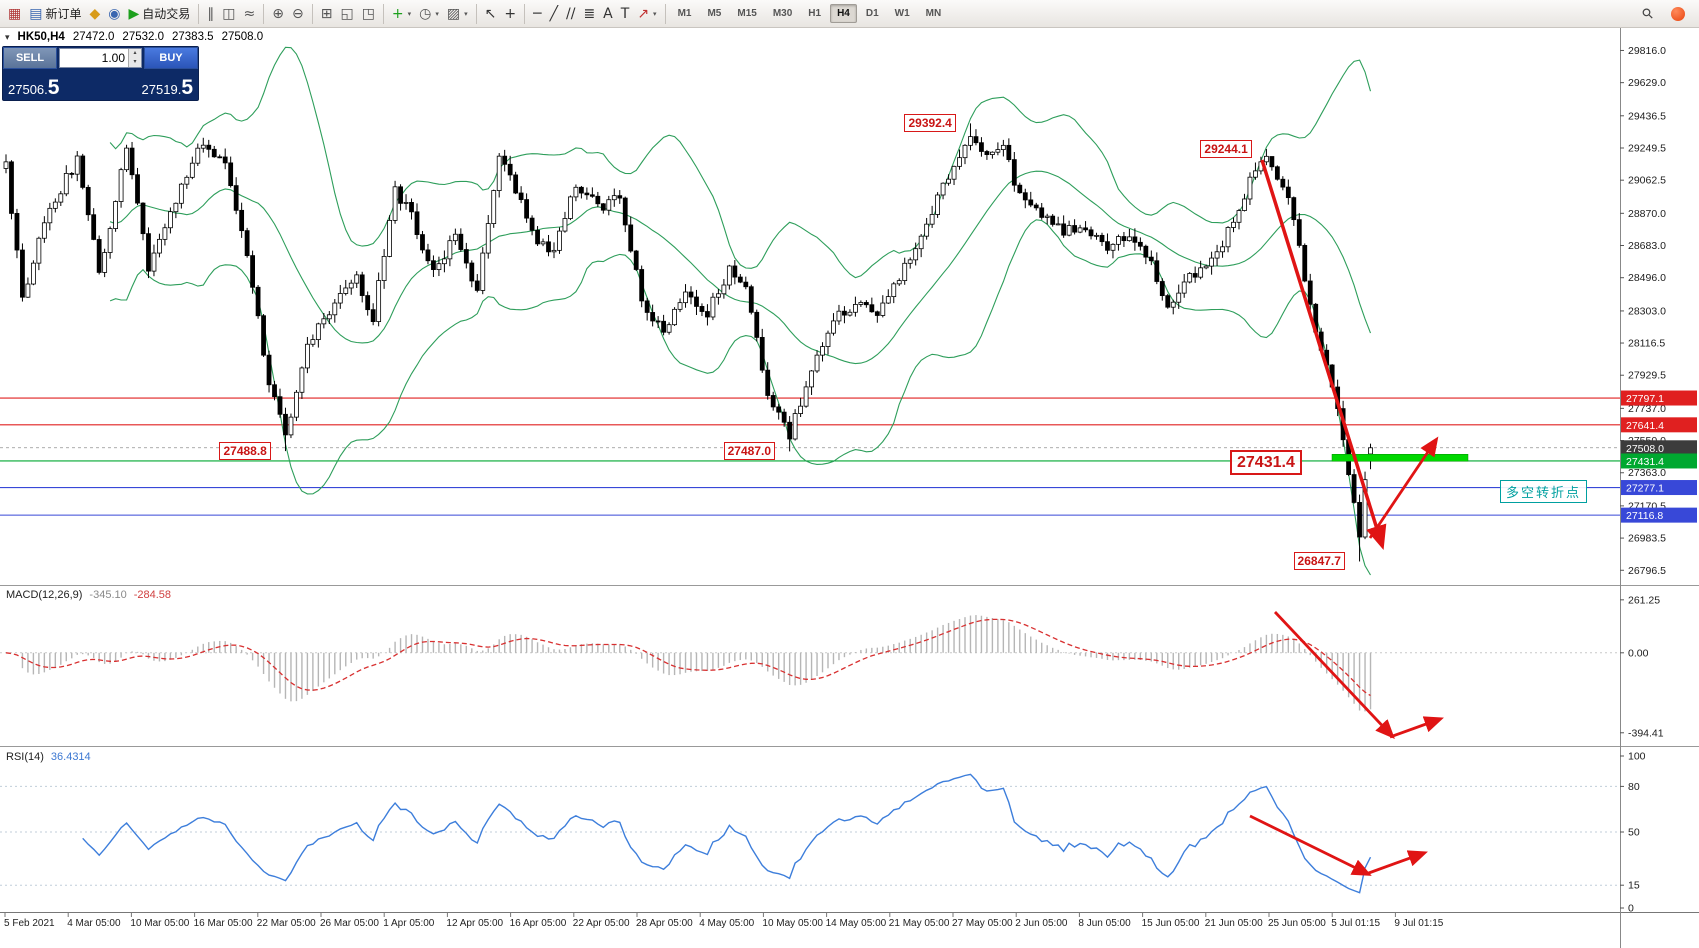 The height and width of the screenshot is (948, 1699). I want to click on indicators-button: + ▾, so click(401, 14).